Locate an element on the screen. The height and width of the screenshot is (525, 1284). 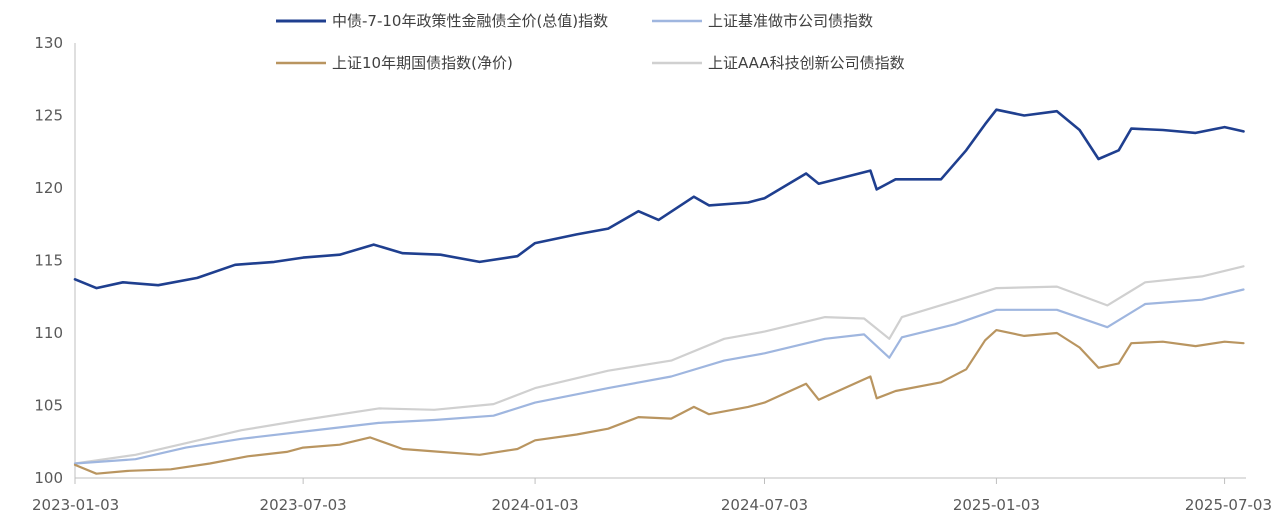
y-tick-label: 100 is located at coordinates (48, 478).